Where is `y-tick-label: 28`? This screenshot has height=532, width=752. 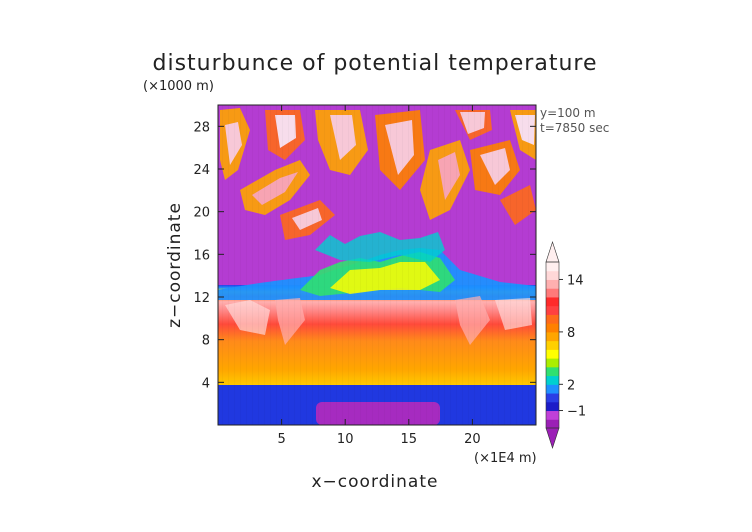 y-tick-label: 28 is located at coordinates (201, 127).